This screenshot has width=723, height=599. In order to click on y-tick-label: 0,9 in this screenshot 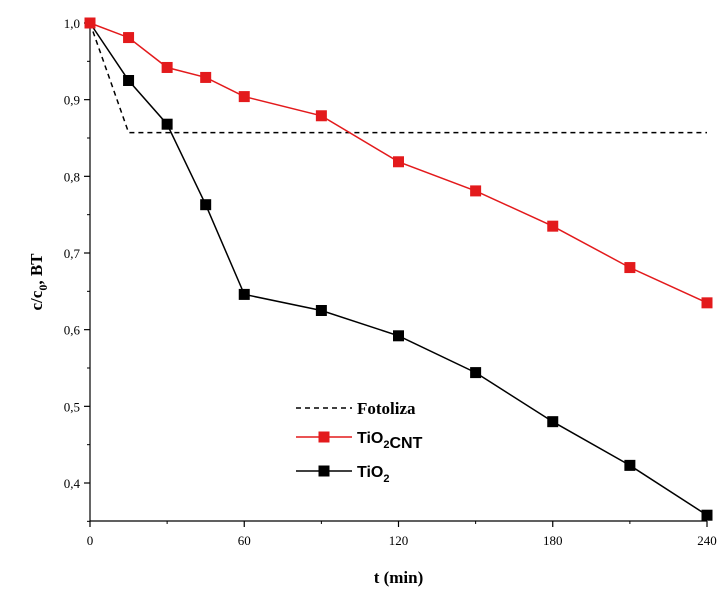, I will do `click(72, 100)`.